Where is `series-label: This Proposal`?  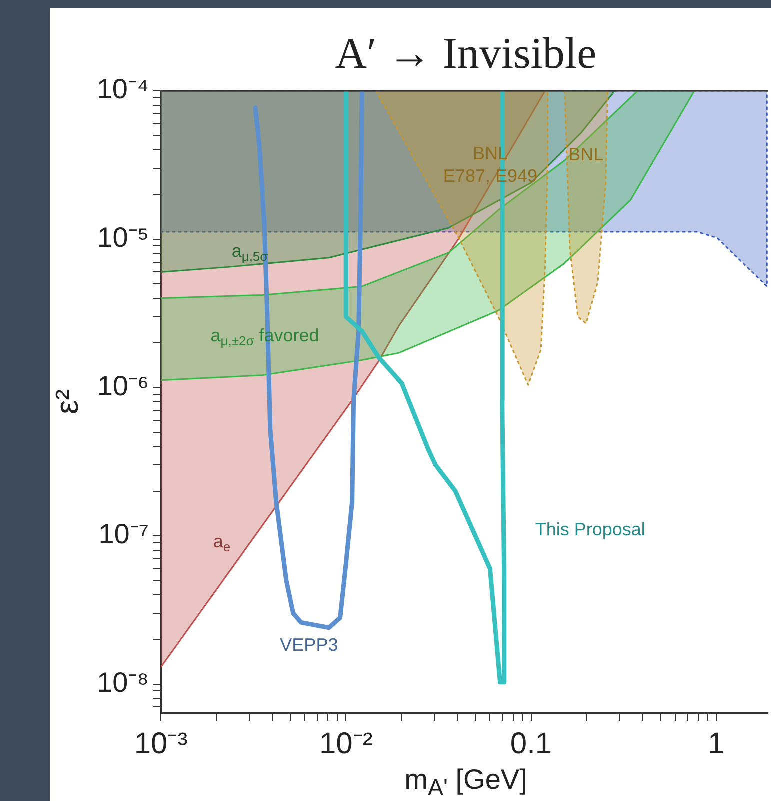
series-label: This Proposal is located at coordinates (590, 530).